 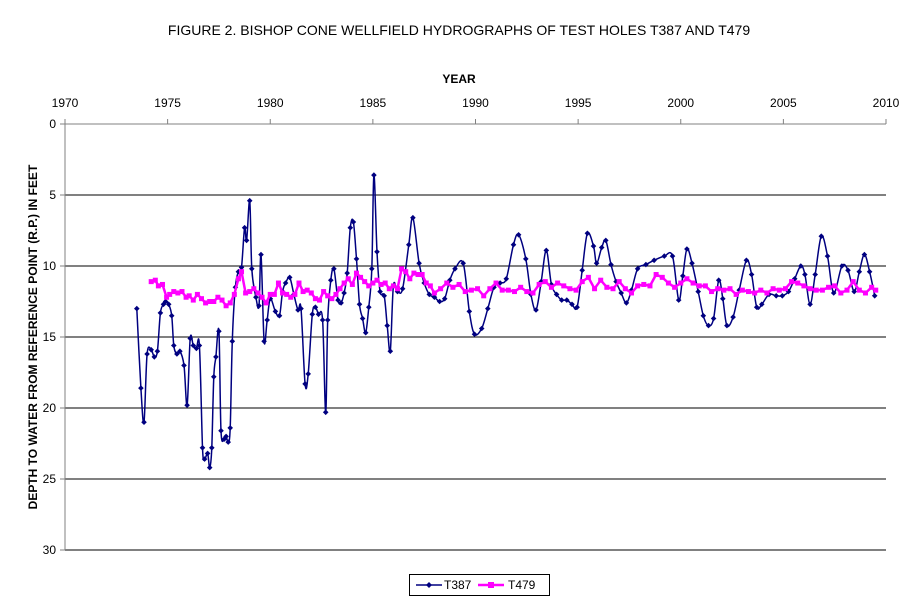 I want to click on legend-label-t387: T387, so click(x=458, y=585).